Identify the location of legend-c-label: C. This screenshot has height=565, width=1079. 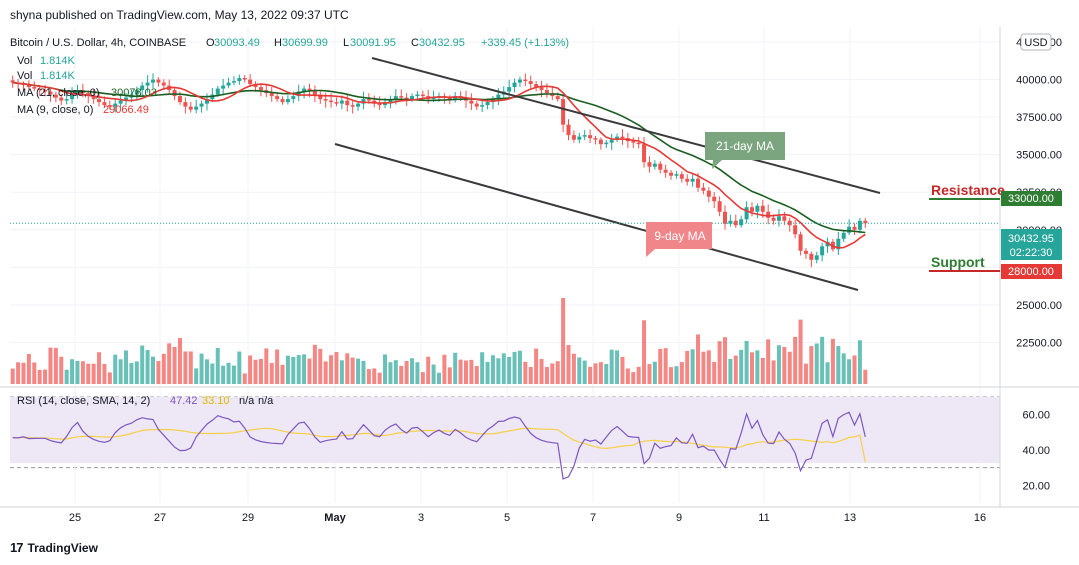
(415, 43).